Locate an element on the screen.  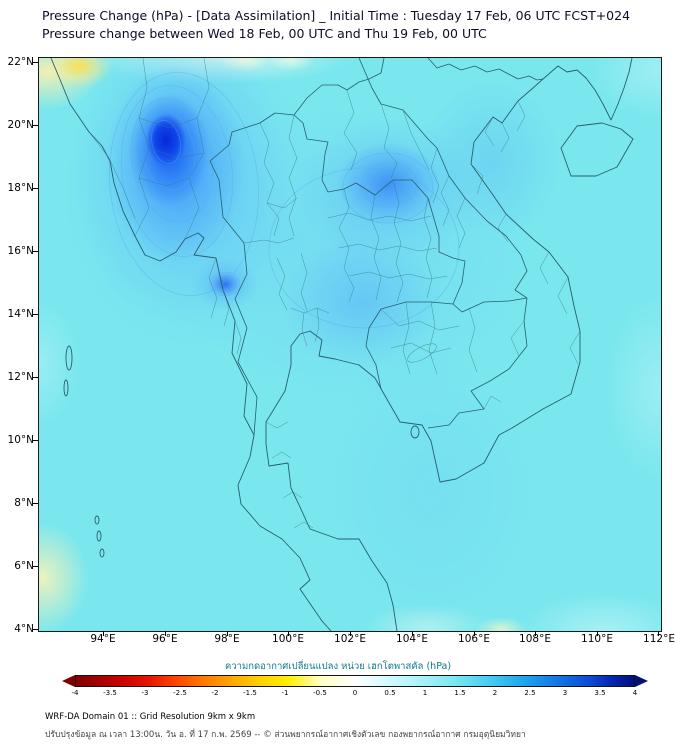
colorbar-left-arrow is located at coordinates (68, 681).